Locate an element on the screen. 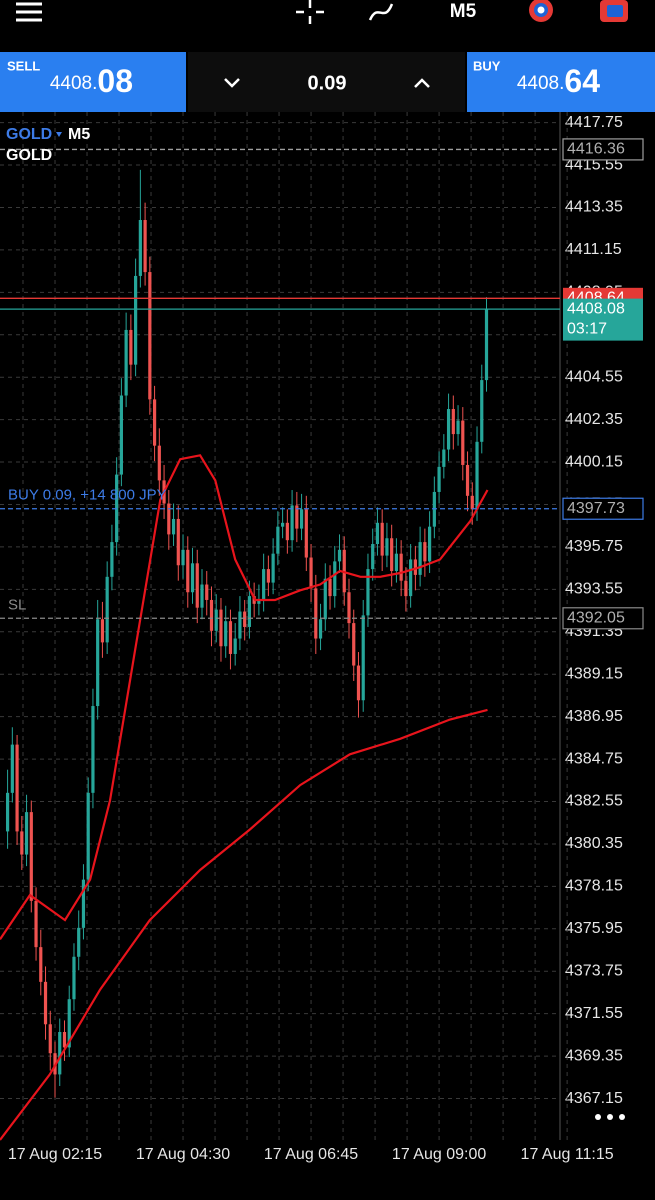 This screenshot has height=1200, width=655. sell-button is located at coordinates (93, 82).